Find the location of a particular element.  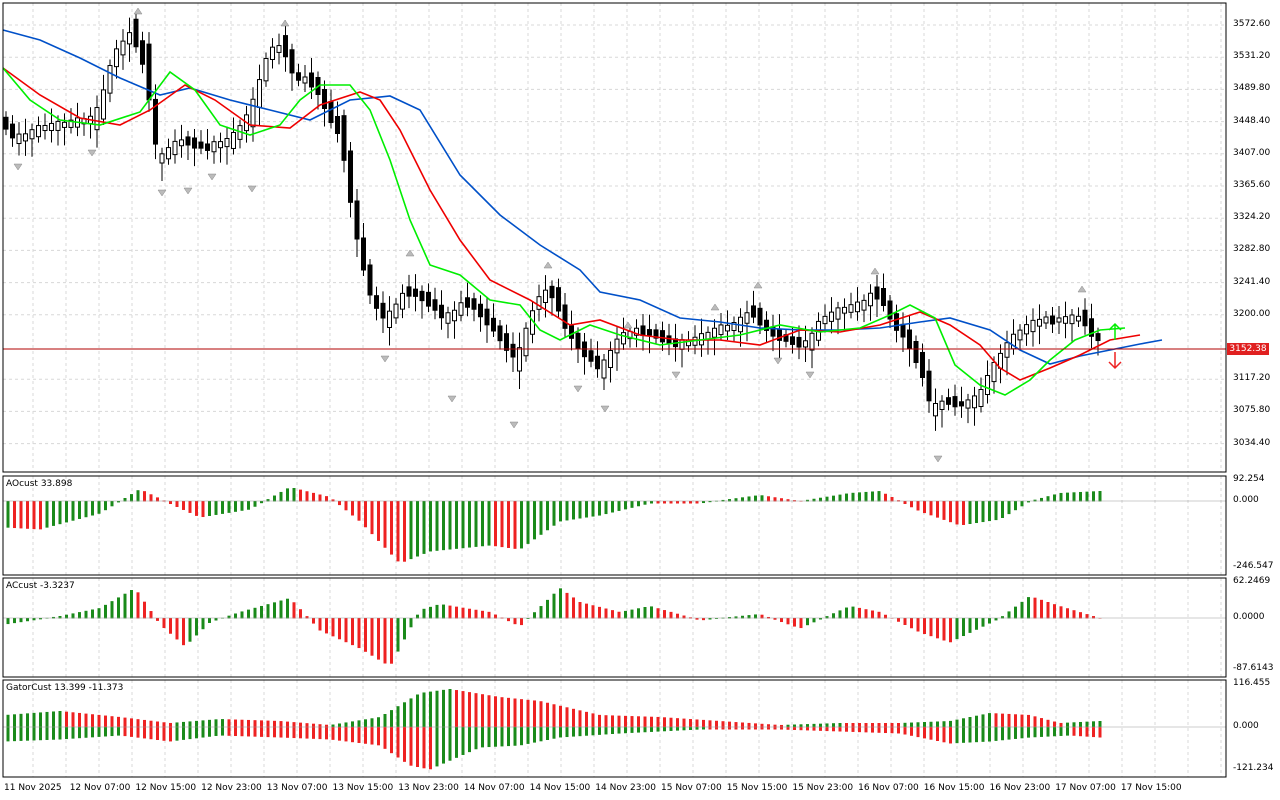

gator-pane is located at coordinates (614, 729).